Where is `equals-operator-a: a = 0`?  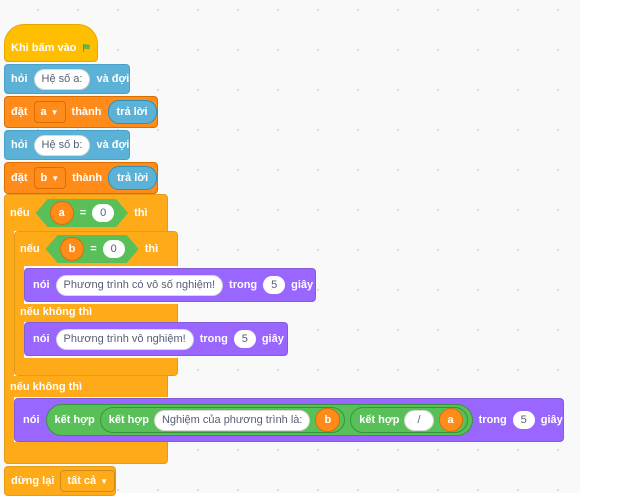 equals-operator-a: a = 0 is located at coordinates (82, 213).